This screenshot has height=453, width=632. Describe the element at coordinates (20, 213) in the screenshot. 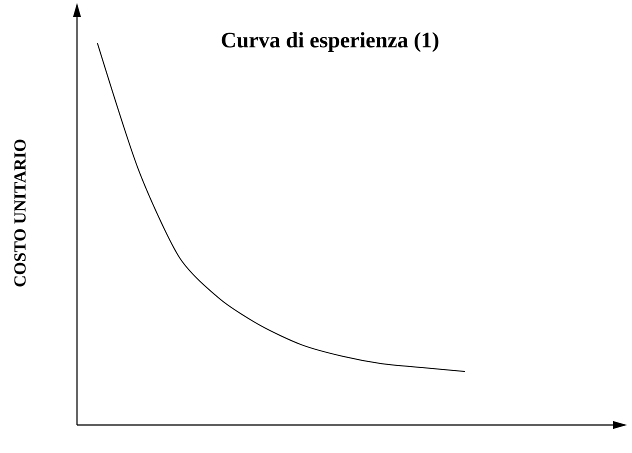

I see `y-axis-title: COSTO UNITARIO` at that location.